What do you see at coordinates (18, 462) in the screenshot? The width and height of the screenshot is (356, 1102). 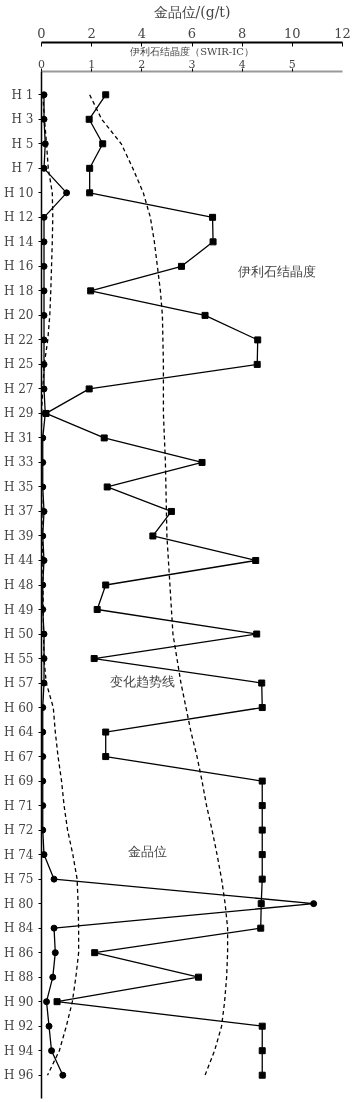 I see `y-tick-label: H 33` at bounding box center [18, 462].